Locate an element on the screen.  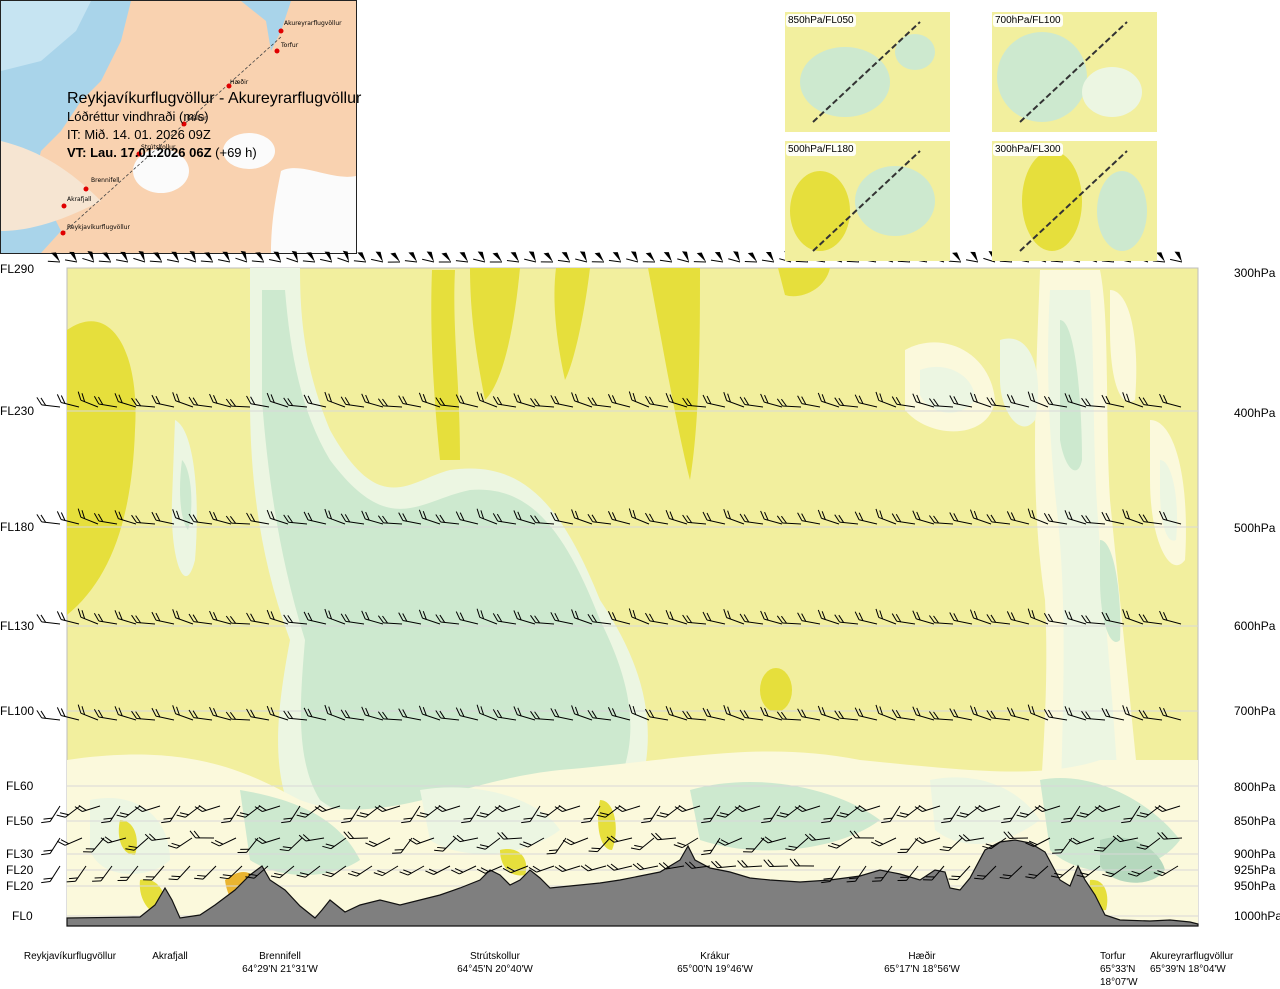
map-label-akureyri: Akureyrarflugvöllur is located at coordinates (313, 23).